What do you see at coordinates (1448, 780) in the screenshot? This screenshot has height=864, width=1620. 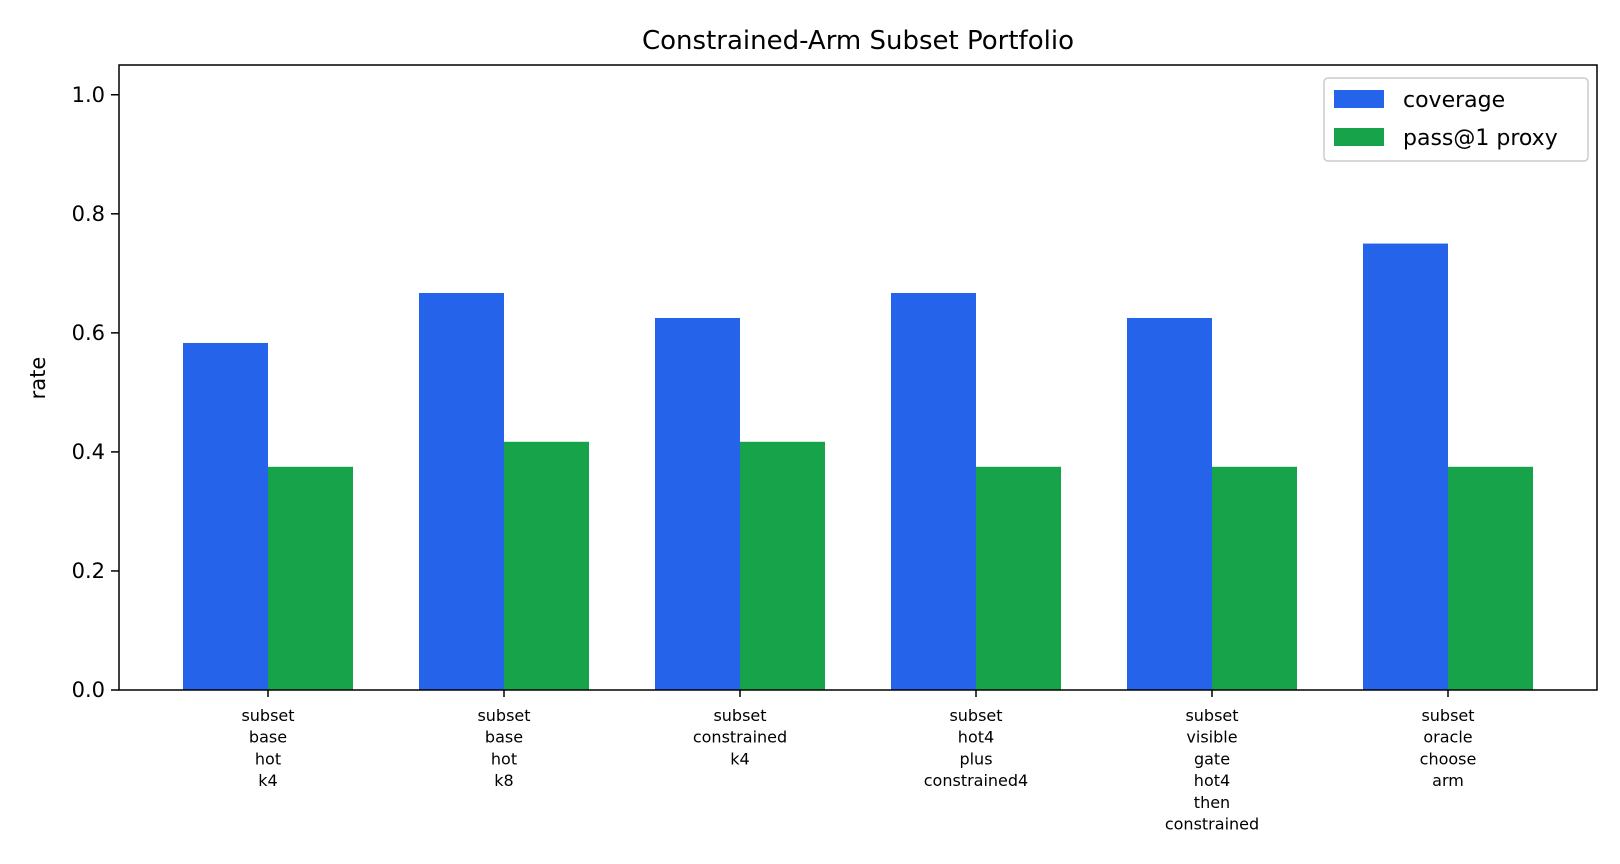 I see `x-tick-label-line: arm` at bounding box center [1448, 780].